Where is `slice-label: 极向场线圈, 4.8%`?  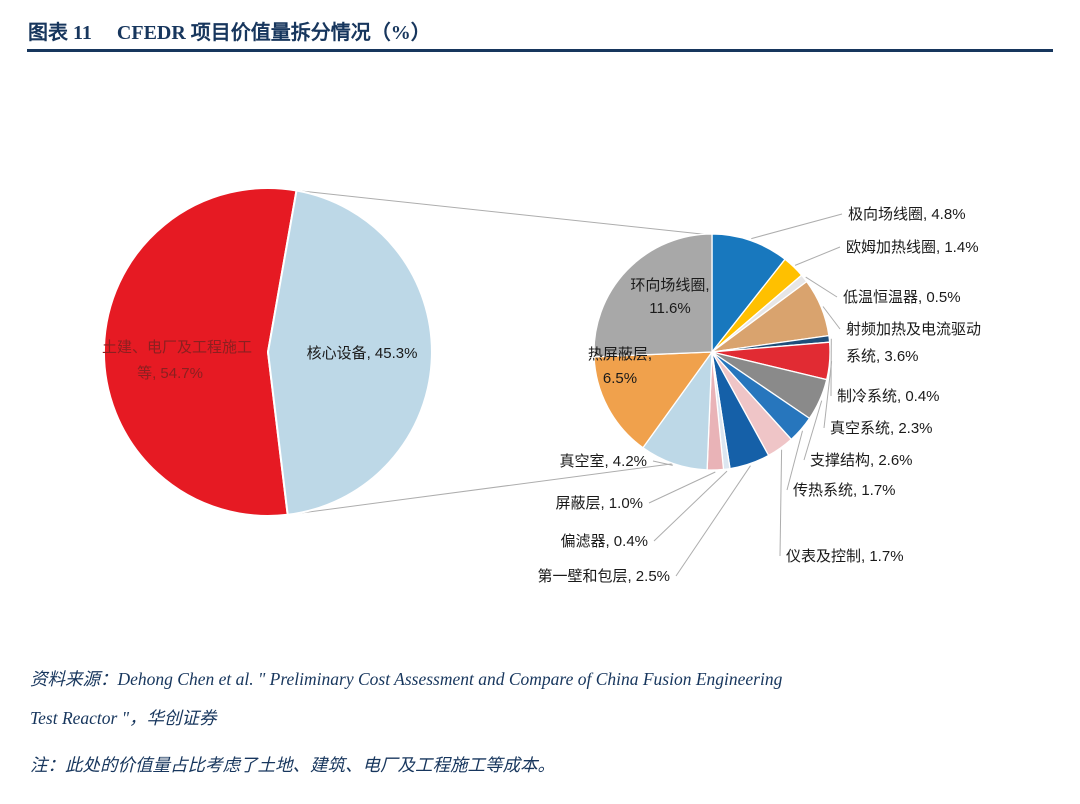 slice-label: 极向场线圈, 4.8% is located at coordinates (907, 214).